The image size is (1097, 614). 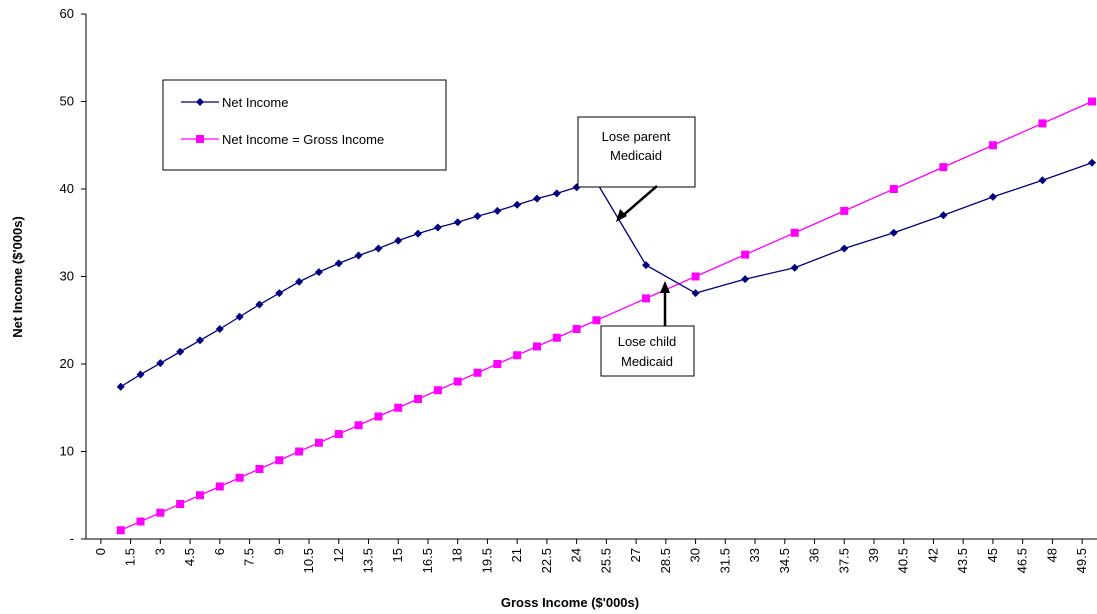 I want to click on legend-square-icon, so click(x=200, y=139).